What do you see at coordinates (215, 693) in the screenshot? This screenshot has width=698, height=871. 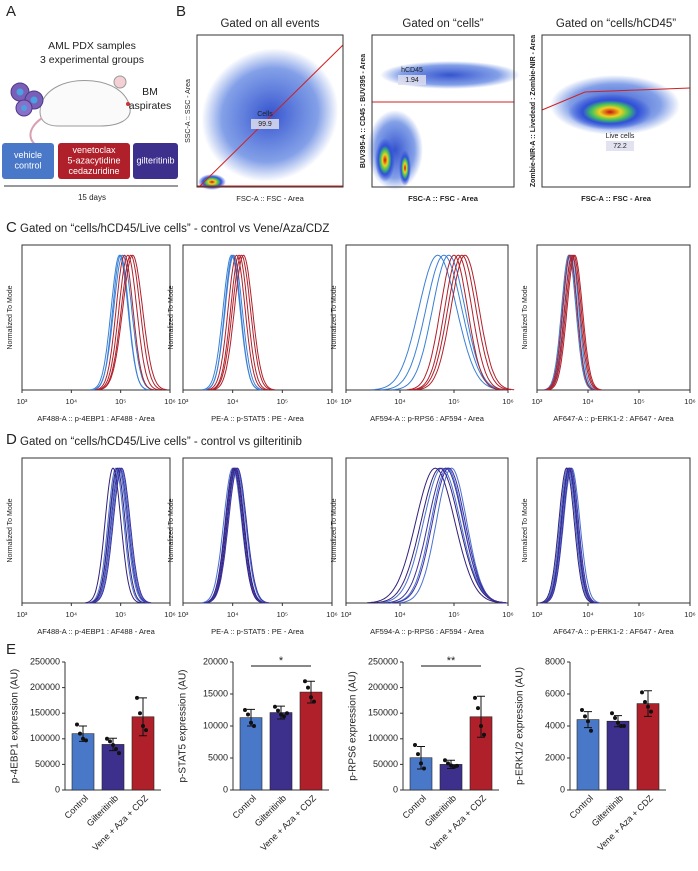 I see `y-tick-label: 15000` at bounding box center [215, 693].